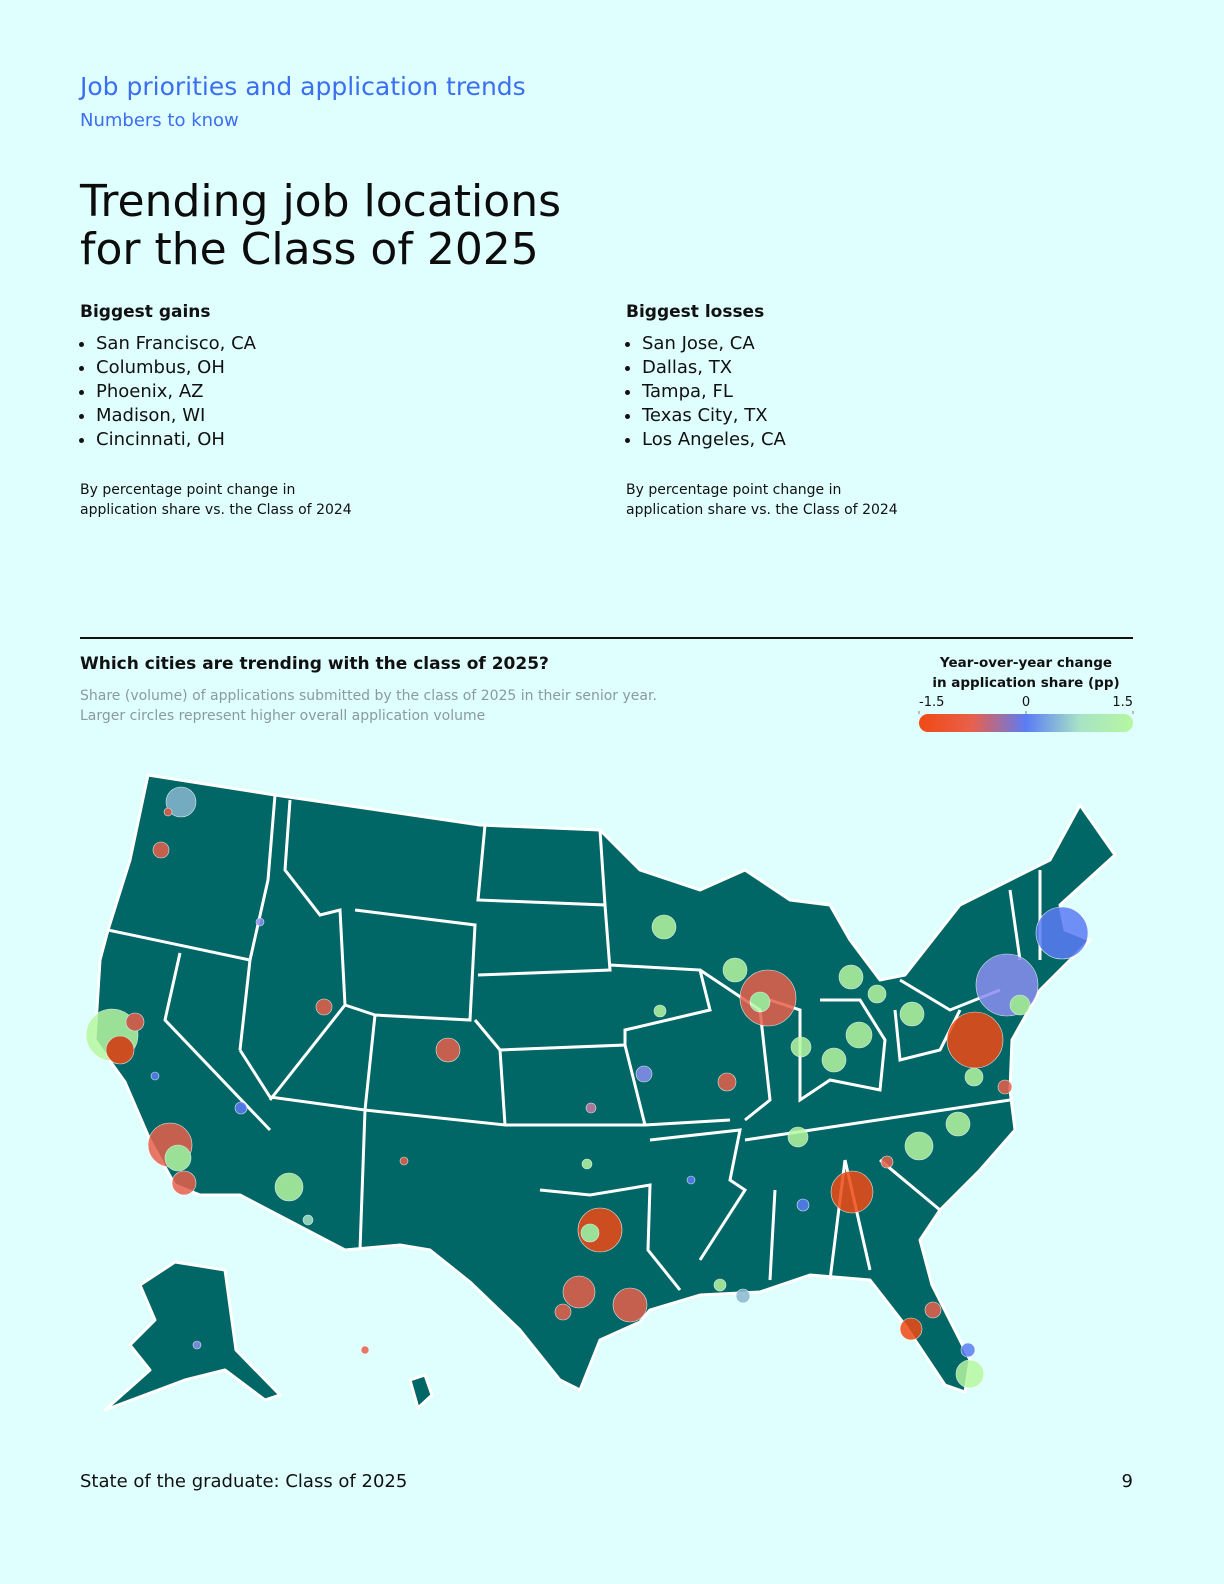 Image resolution: width=1224 pixels, height=1584 pixels. What do you see at coordinates (874, 368) in the screenshot?
I see `list-item: Dallas, TX` at bounding box center [874, 368].